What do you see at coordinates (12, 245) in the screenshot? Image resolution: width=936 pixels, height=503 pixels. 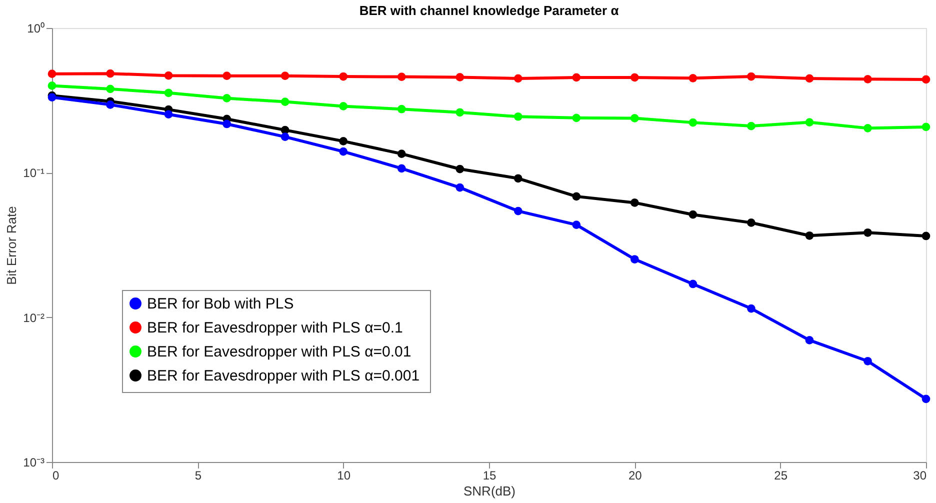 I see `y-axis-title: Bit Error Rate` at bounding box center [12, 245].